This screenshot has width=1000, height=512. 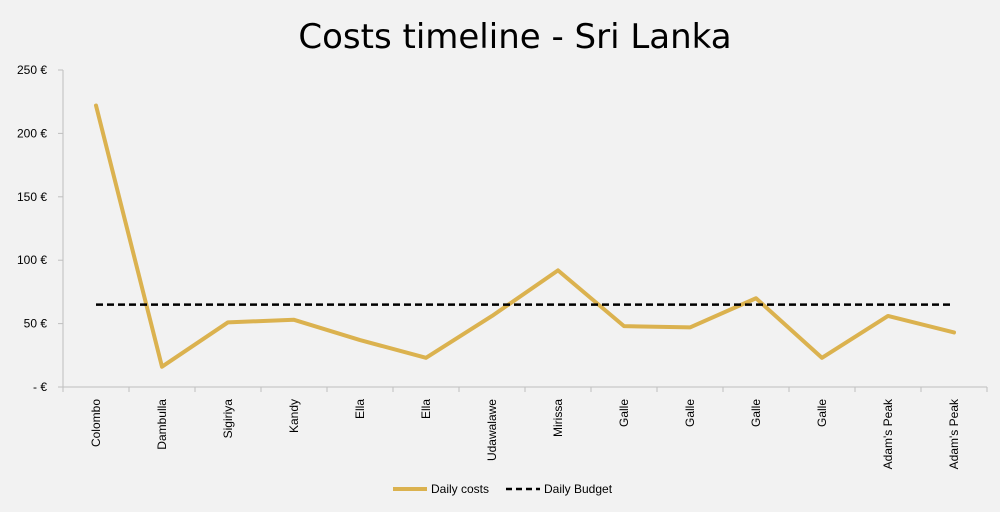 I want to click on y-tick-label: 150 €, so click(x=32, y=197).